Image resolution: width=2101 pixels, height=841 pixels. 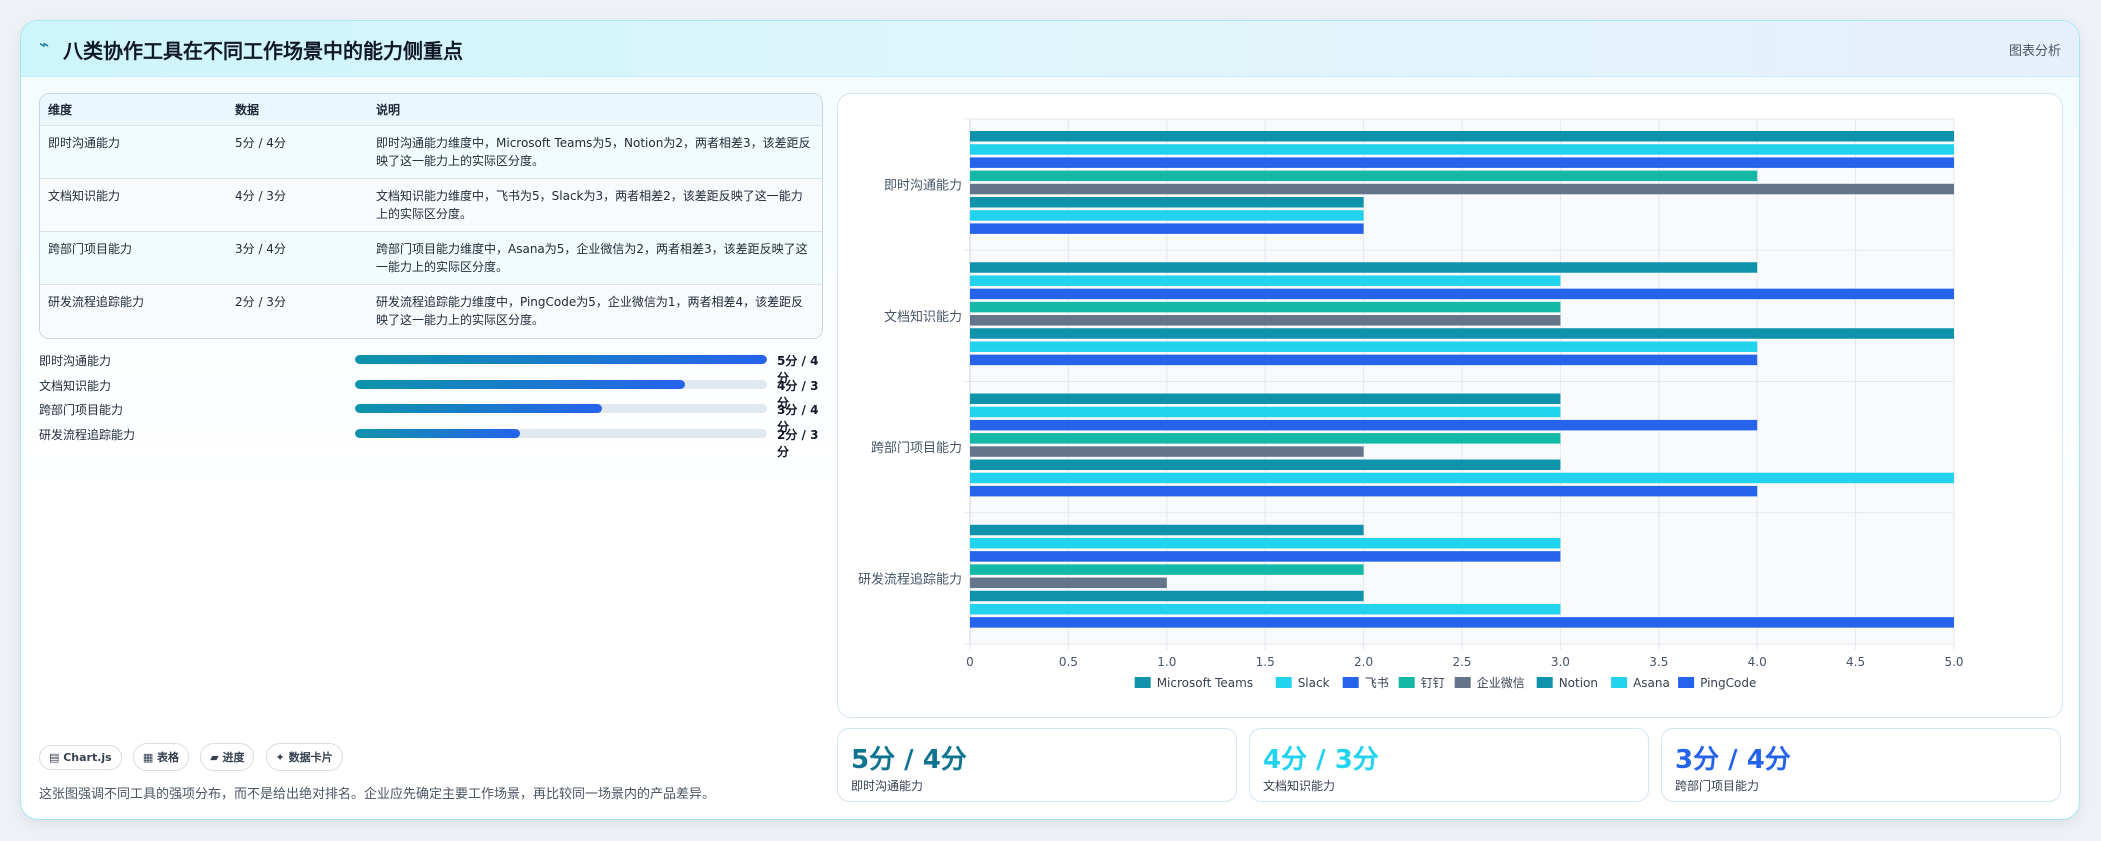 I want to click on x-tick-label: 0.5, so click(x=1068, y=662).